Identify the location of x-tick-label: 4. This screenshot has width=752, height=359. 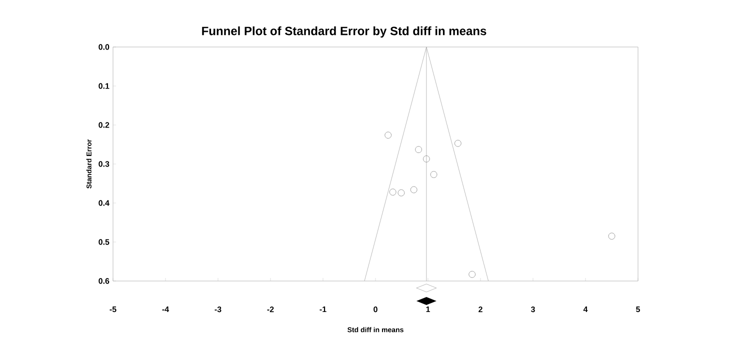
(585, 309).